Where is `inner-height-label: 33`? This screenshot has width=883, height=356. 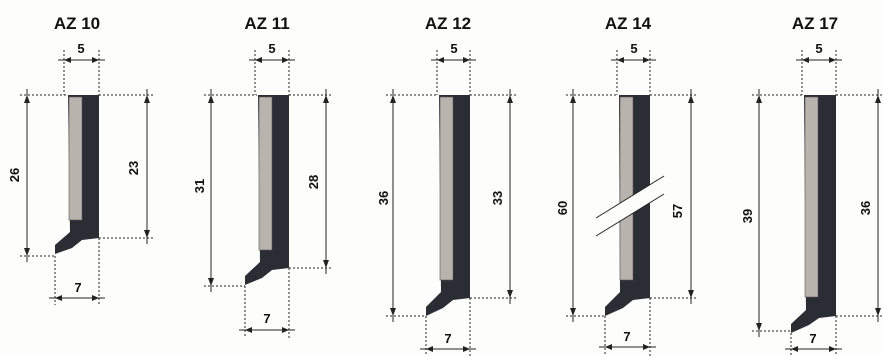
inner-height-label: 33 is located at coordinates (497, 198).